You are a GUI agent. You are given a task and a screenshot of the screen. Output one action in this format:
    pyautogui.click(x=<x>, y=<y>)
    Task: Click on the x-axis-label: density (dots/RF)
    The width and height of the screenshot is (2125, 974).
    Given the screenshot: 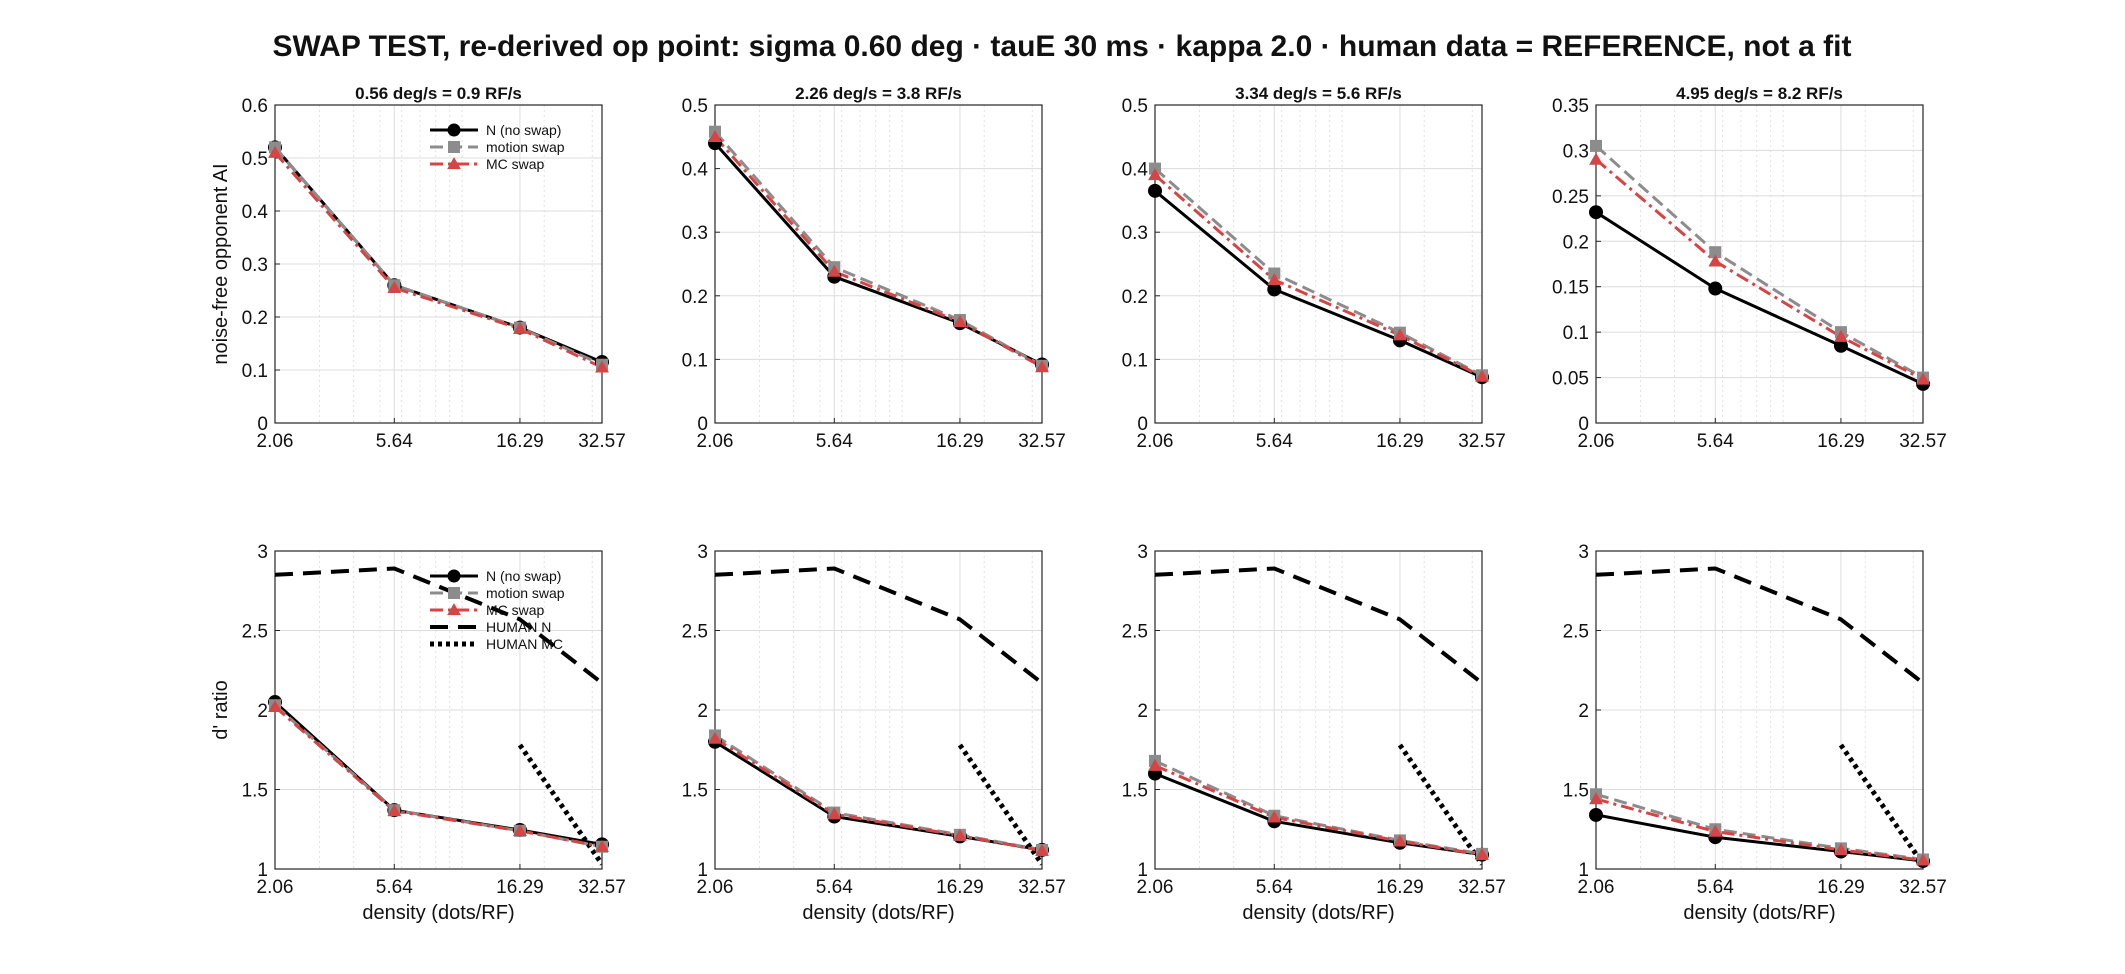 What is the action you would take?
    pyautogui.click(x=1759, y=913)
    